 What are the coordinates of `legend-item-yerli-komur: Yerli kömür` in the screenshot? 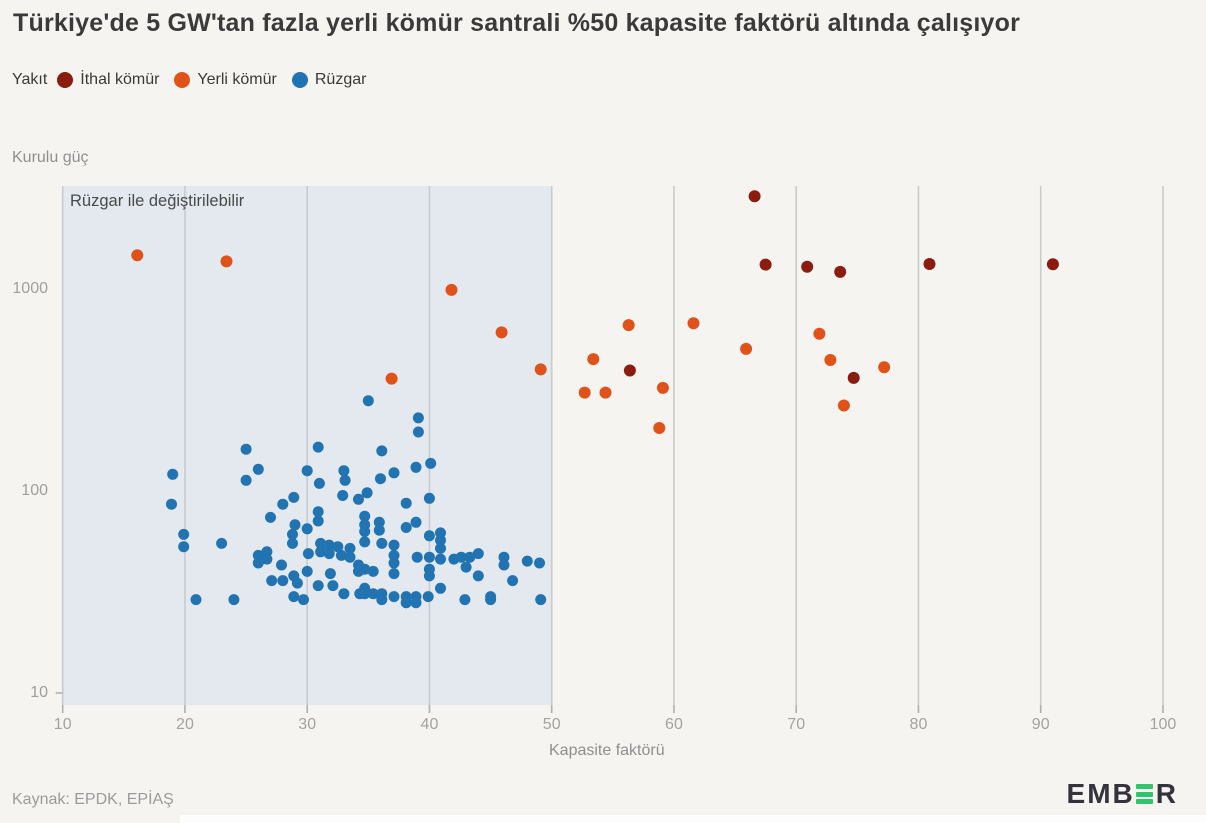 It's located at (225, 80).